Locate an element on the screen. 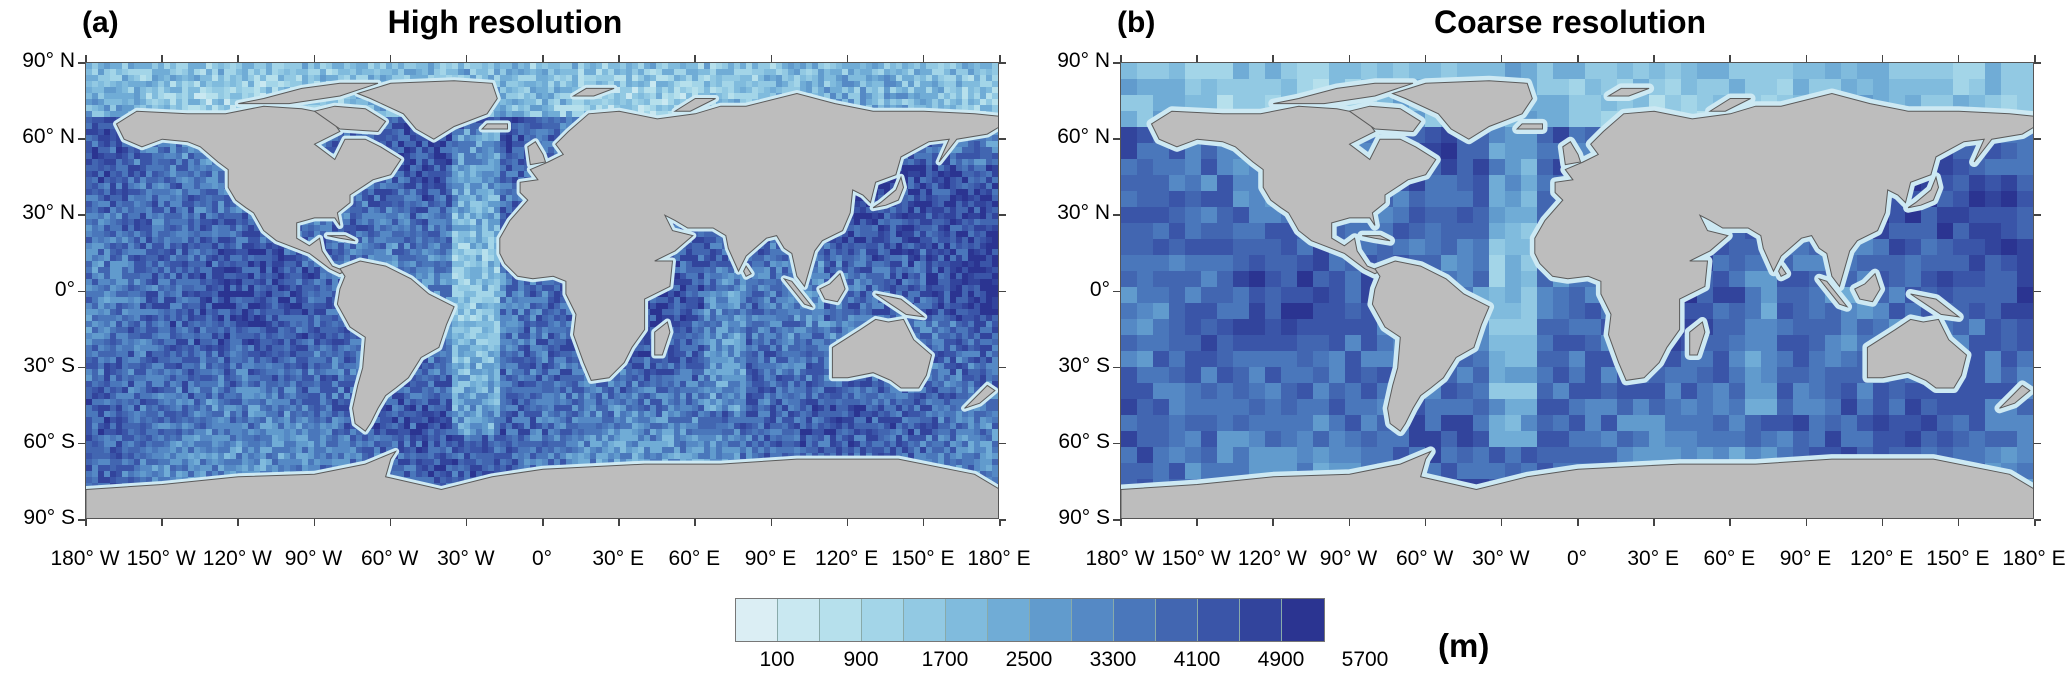 The width and height of the screenshot is (2067, 683). panel-letter: (a) is located at coordinates (100, 22).